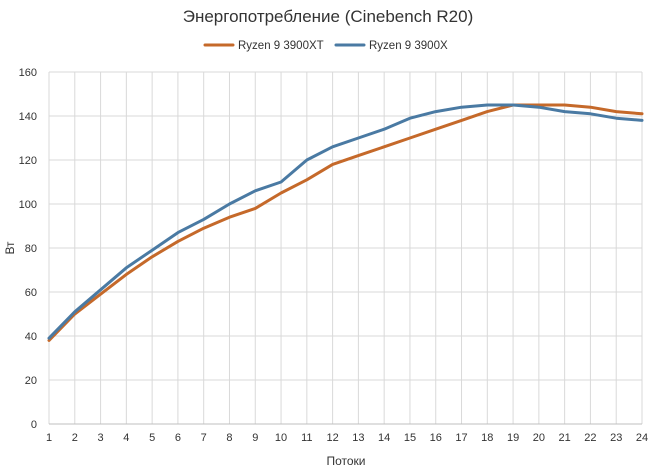 This screenshot has width=657, height=473. What do you see at coordinates (616, 438) in the screenshot?
I see `x-tick-label: 23` at bounding box center [616, 438].